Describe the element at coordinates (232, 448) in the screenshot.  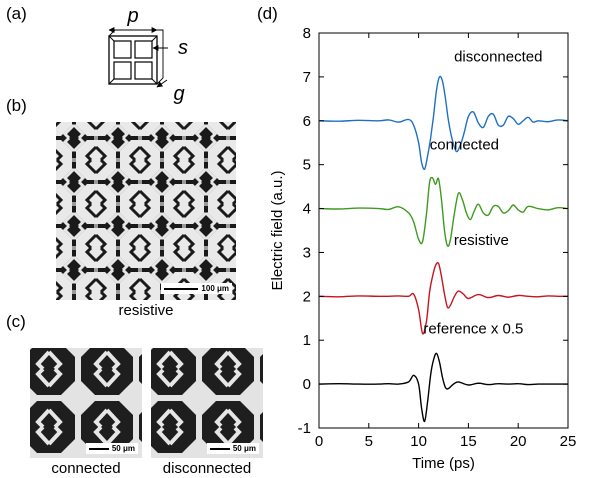
I see `scalebar-disconnected: 50 μm` at that location.